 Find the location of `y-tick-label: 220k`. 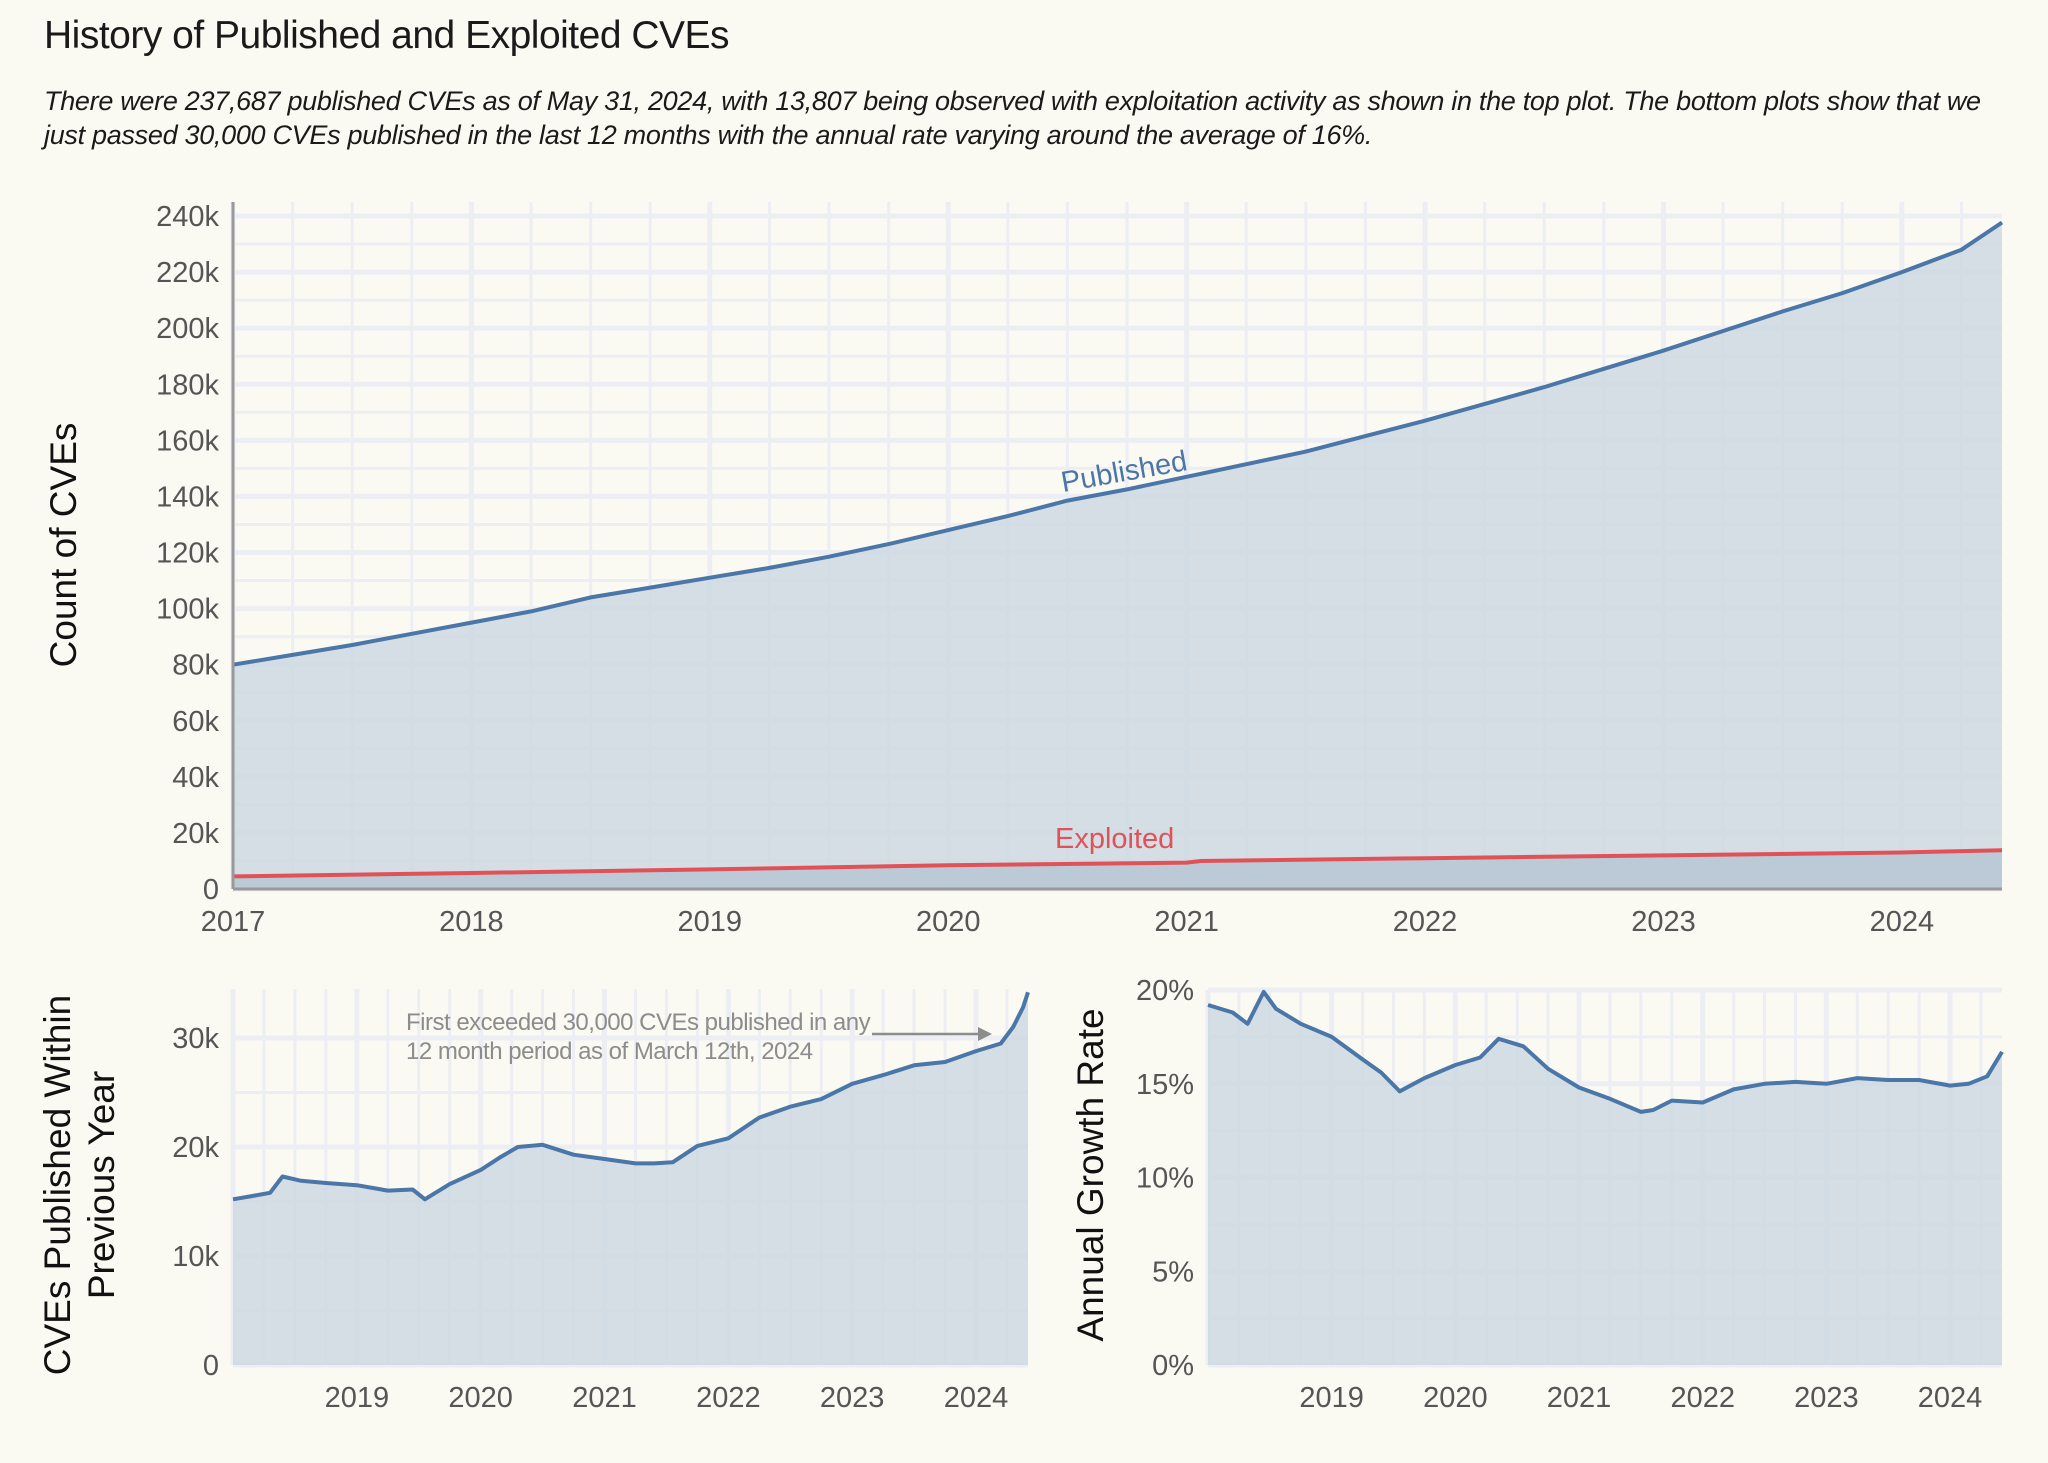

y-tick-label: 220k is located at coordinates (187, 273).